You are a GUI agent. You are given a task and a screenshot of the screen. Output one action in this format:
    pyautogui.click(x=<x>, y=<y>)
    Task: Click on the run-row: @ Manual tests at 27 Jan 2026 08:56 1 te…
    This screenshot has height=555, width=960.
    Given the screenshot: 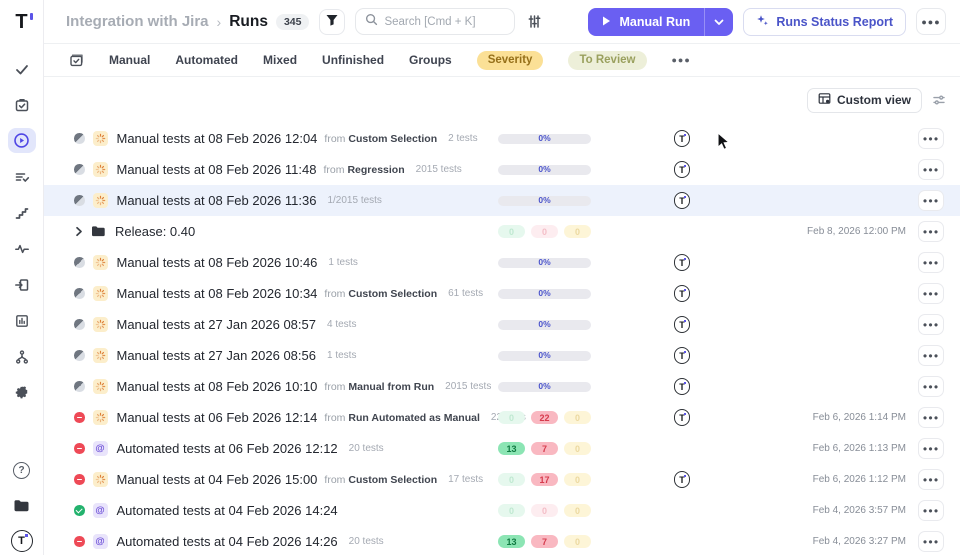 What is the action you would take?
    pyautogui.click(x=502, y=355)
    